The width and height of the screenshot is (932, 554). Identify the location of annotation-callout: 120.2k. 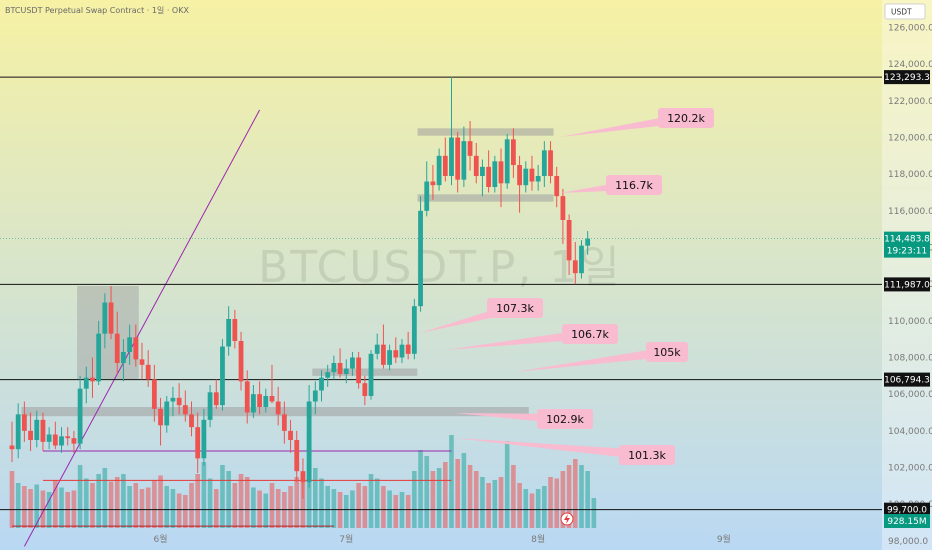
(637, 122).